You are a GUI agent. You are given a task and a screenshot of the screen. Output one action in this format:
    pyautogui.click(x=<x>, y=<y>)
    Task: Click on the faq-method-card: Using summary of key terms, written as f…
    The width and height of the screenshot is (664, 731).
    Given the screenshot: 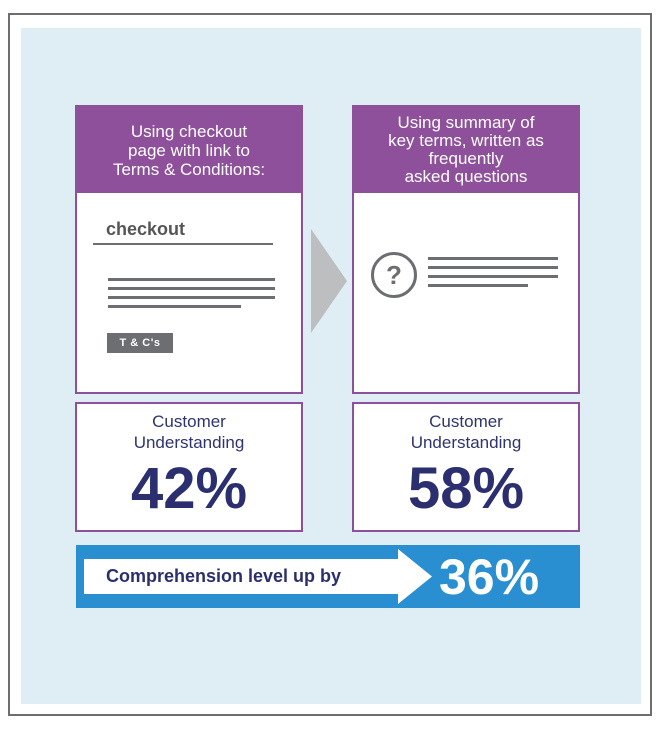 What is the action you would take?
    pyautogui.click(x=466, y=249)
    